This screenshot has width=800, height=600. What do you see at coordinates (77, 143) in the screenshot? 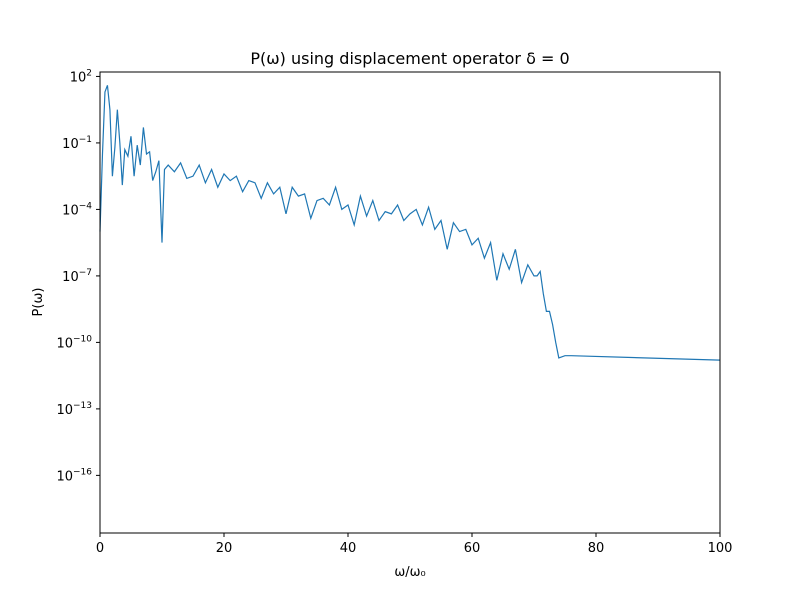
I see `y-tick-label: 10⁻¹` at bounding box center [77, 143].